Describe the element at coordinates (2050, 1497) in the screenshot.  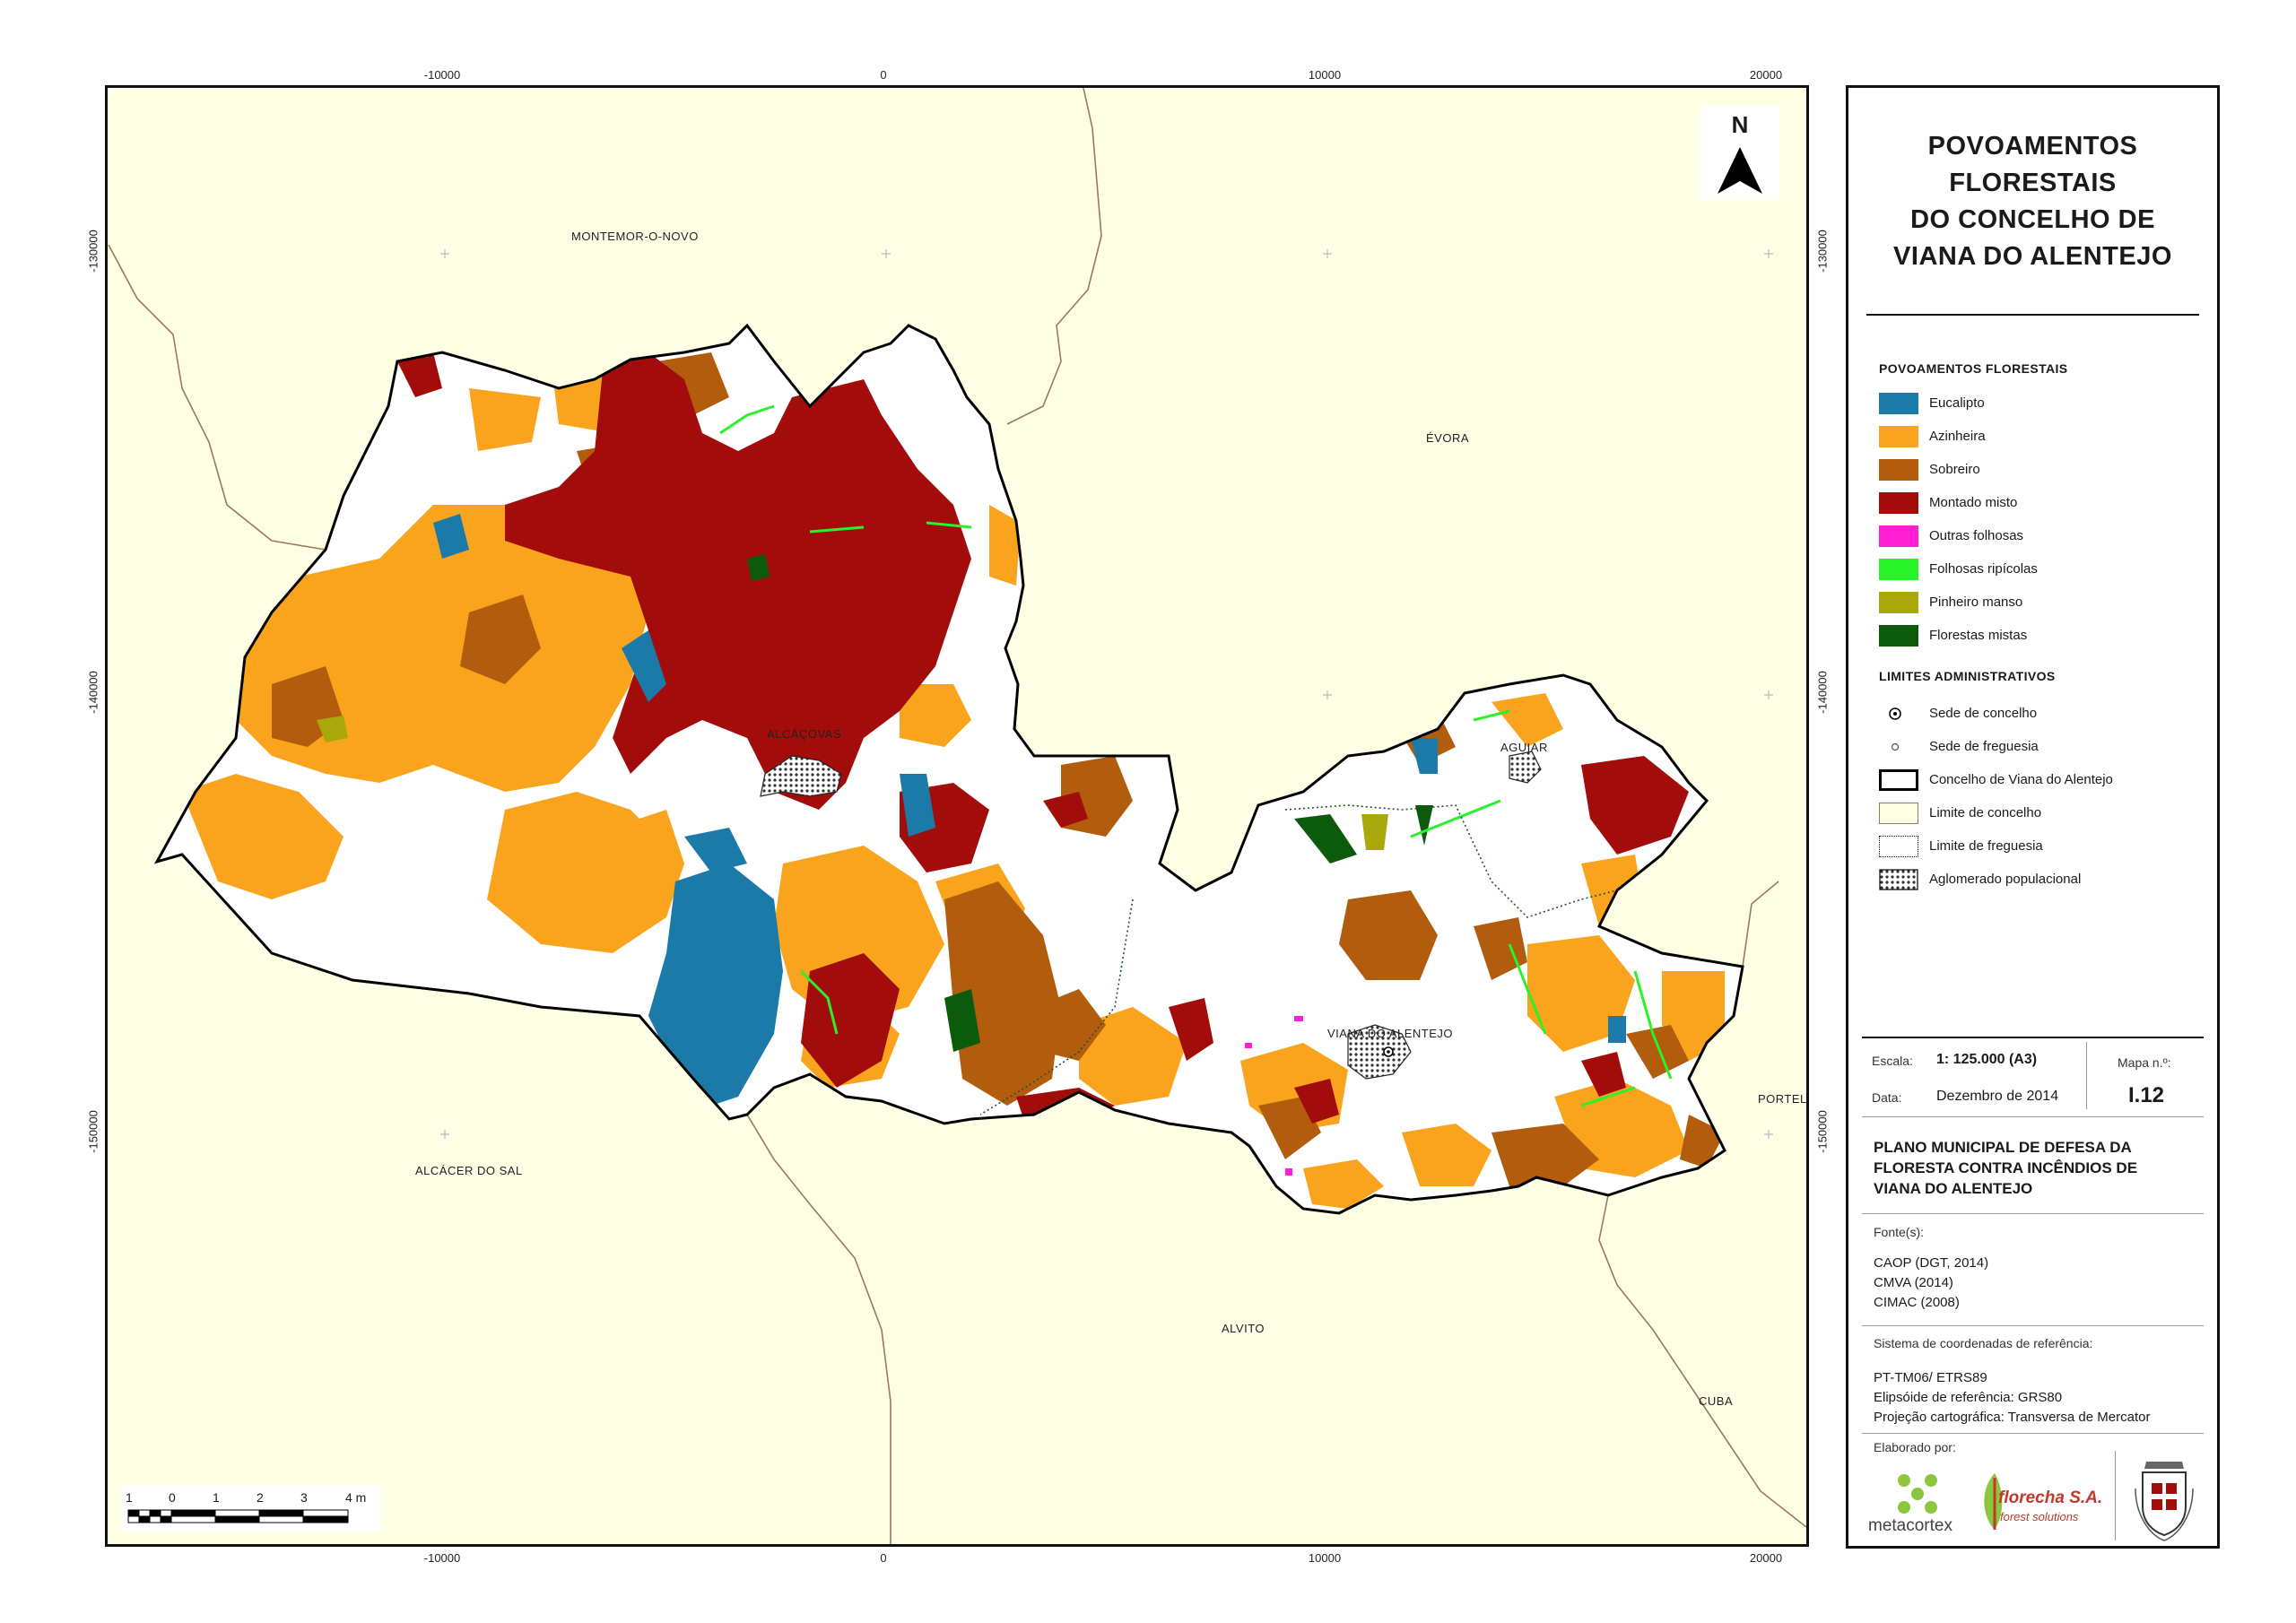
I see `florecha-name: florecha S.A.` at that location.